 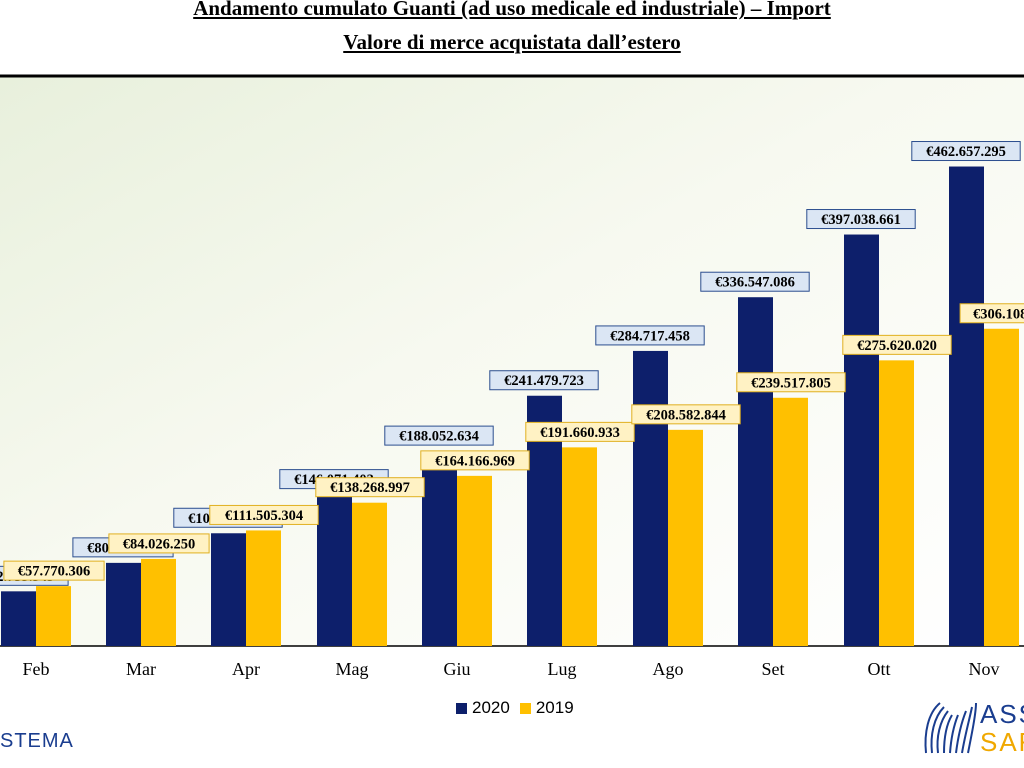 I want to click on data-label-2019-ott: €275.620.020, so click(x=897, y=344).